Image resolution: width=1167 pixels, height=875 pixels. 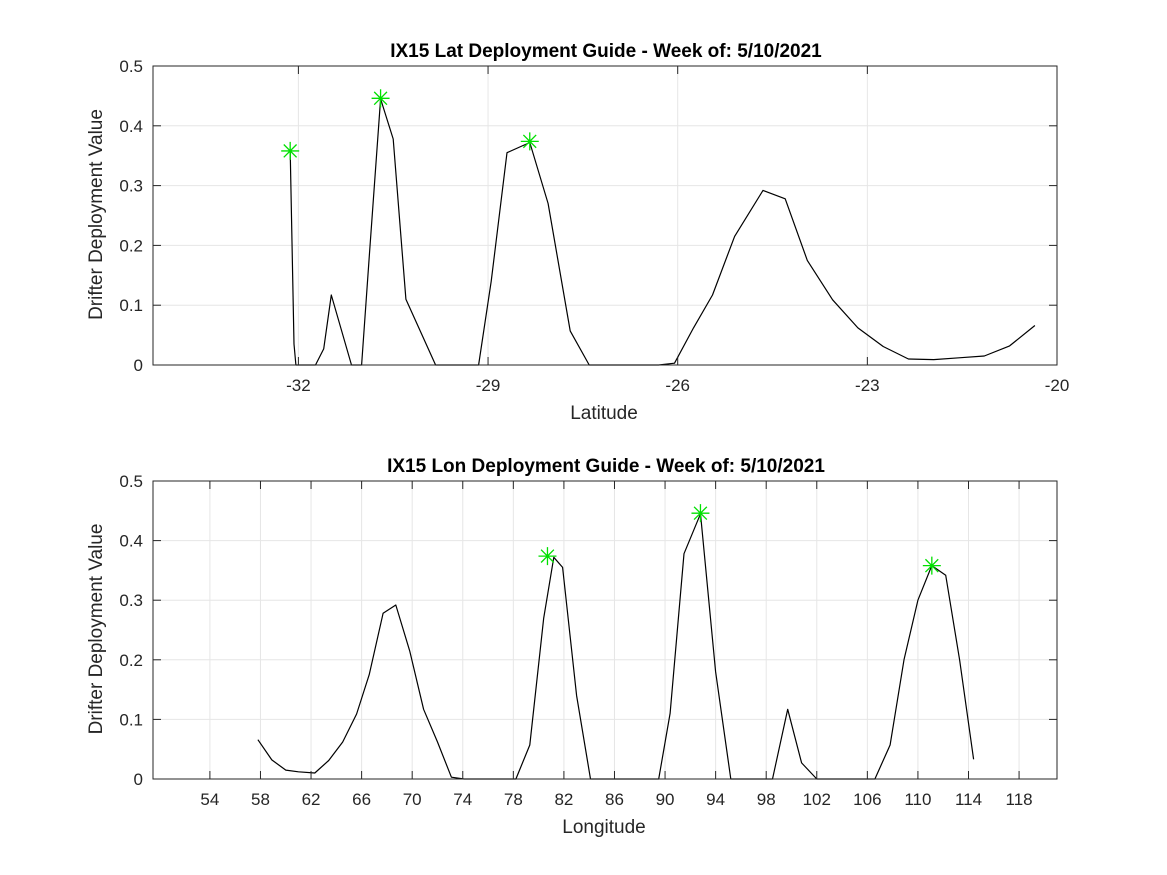 I want to click on lat-x-tick-label: -32, so click(x=298, y=385).